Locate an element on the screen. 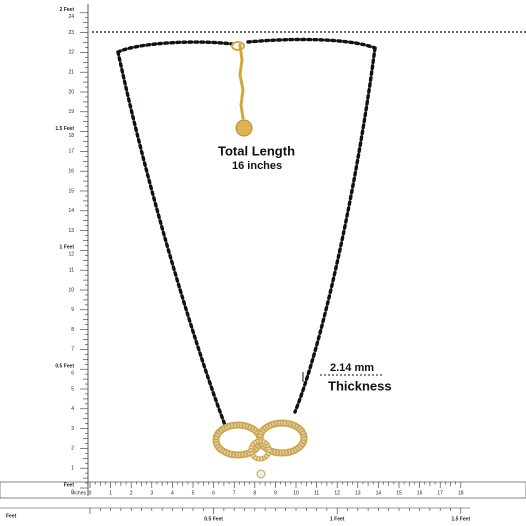  extension-chain is located at coordinates (241, 81).